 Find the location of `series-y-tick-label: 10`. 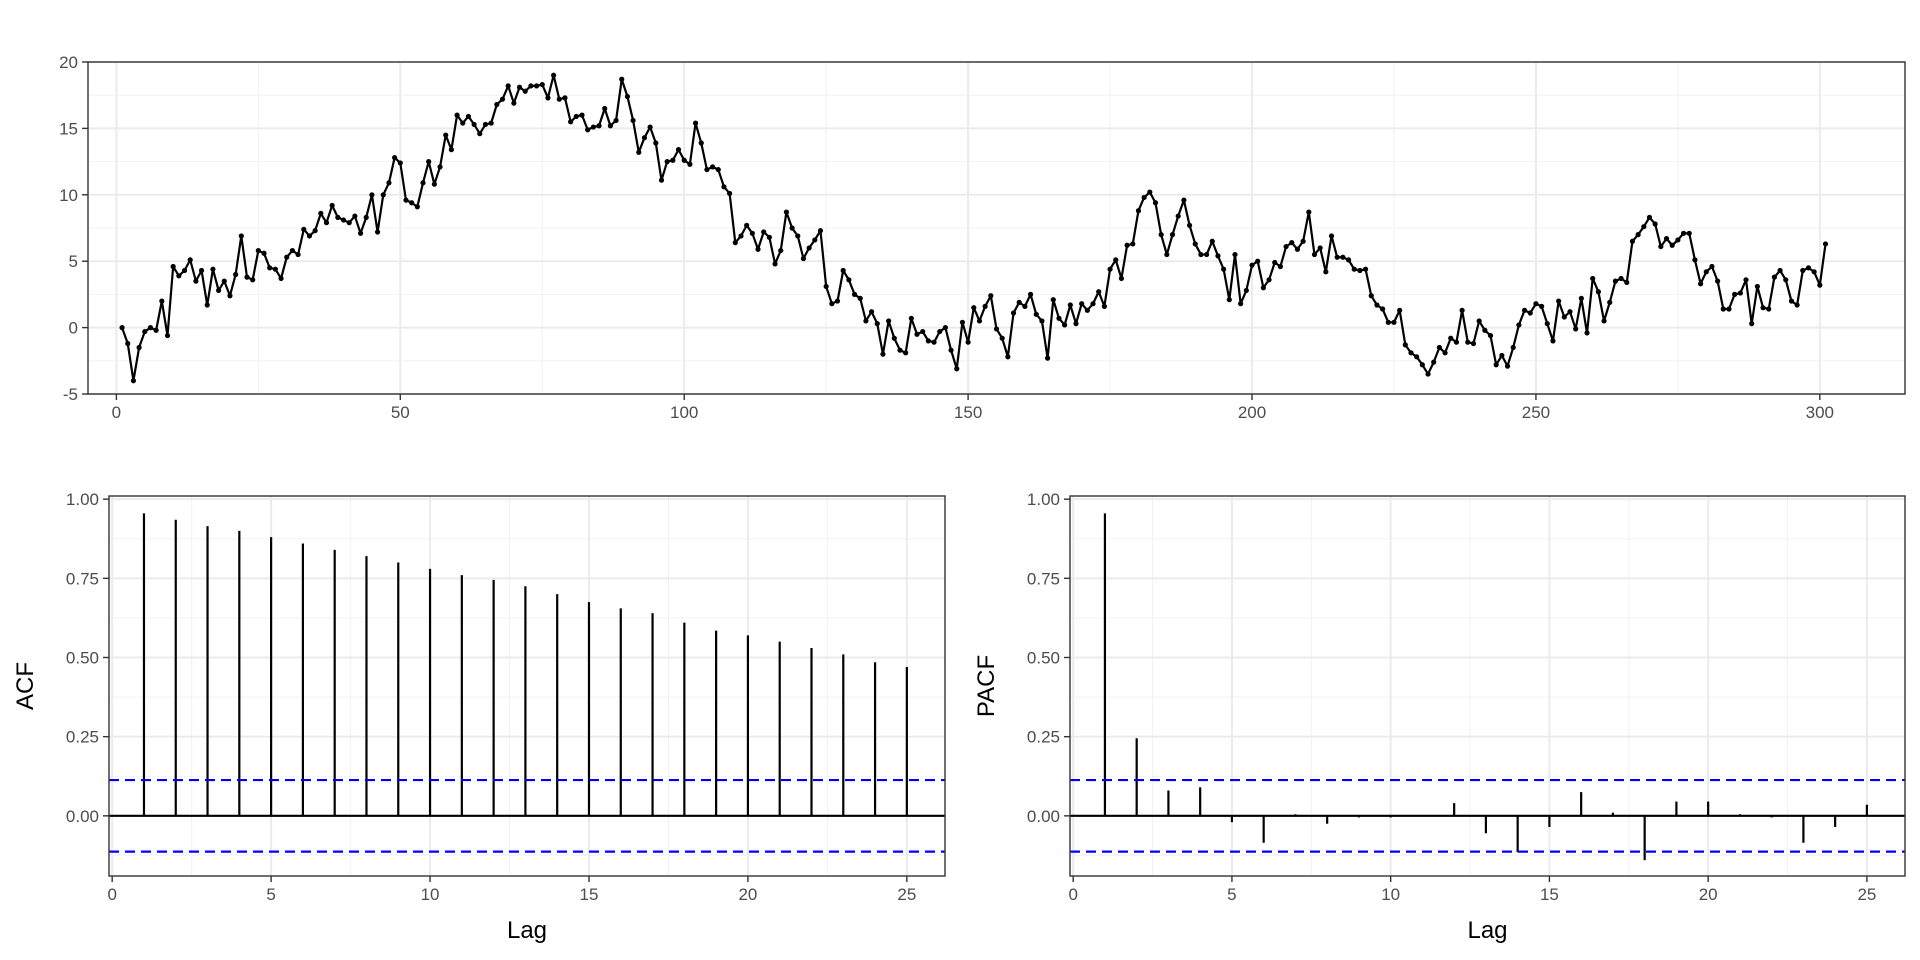

series-y-tick-label: 10 is located at coordinates (68, 195).